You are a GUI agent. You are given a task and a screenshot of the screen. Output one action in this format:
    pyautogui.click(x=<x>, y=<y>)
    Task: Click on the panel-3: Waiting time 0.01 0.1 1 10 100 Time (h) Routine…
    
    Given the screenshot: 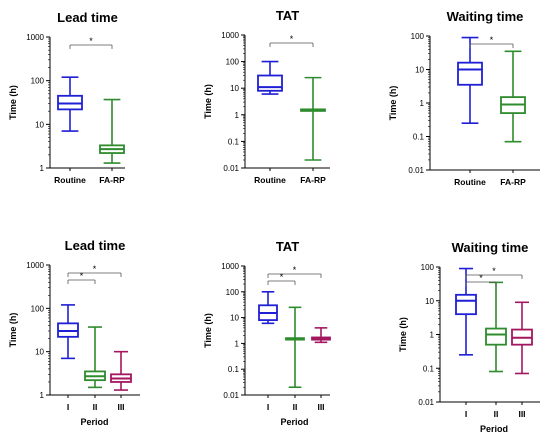 What is the action you would take?
    pyautogui.click(x=464, y=98)
    